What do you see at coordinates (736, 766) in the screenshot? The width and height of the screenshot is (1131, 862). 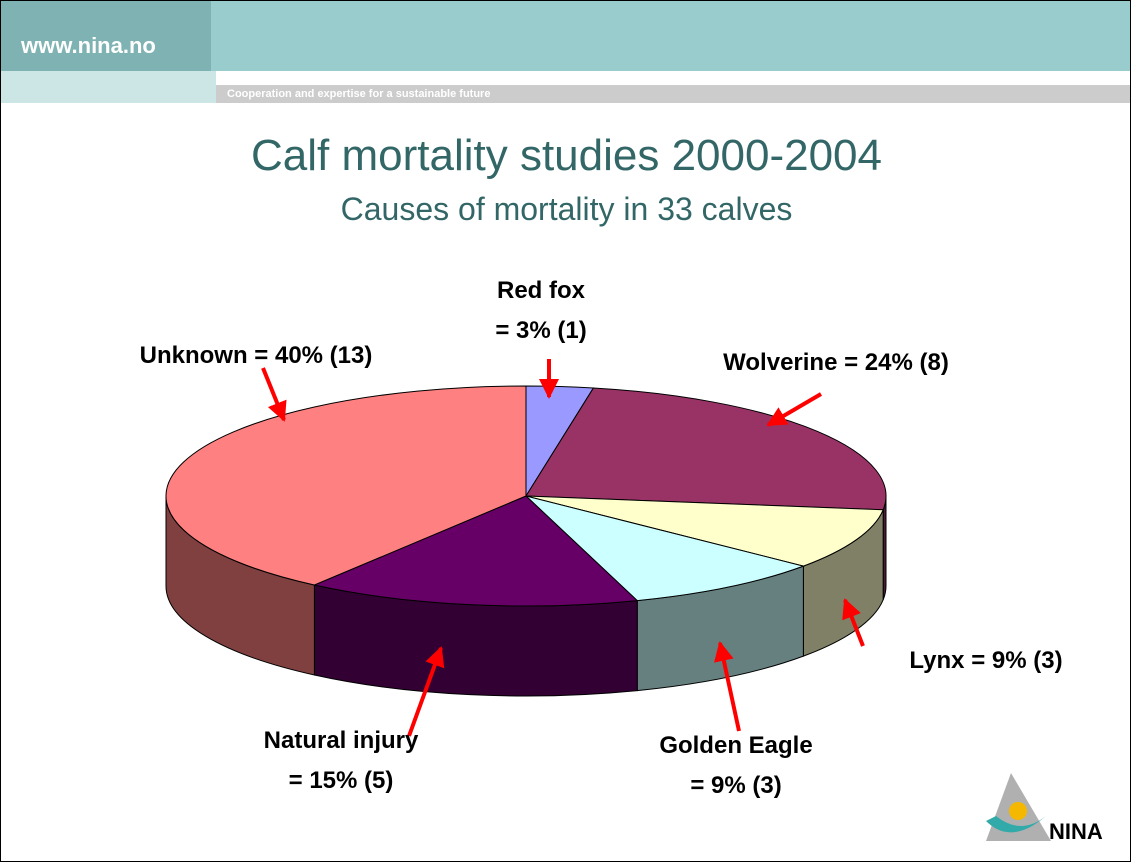 I see `slice-label: Golden Eagle = 9% (3)` at bounding box center [736, 766].